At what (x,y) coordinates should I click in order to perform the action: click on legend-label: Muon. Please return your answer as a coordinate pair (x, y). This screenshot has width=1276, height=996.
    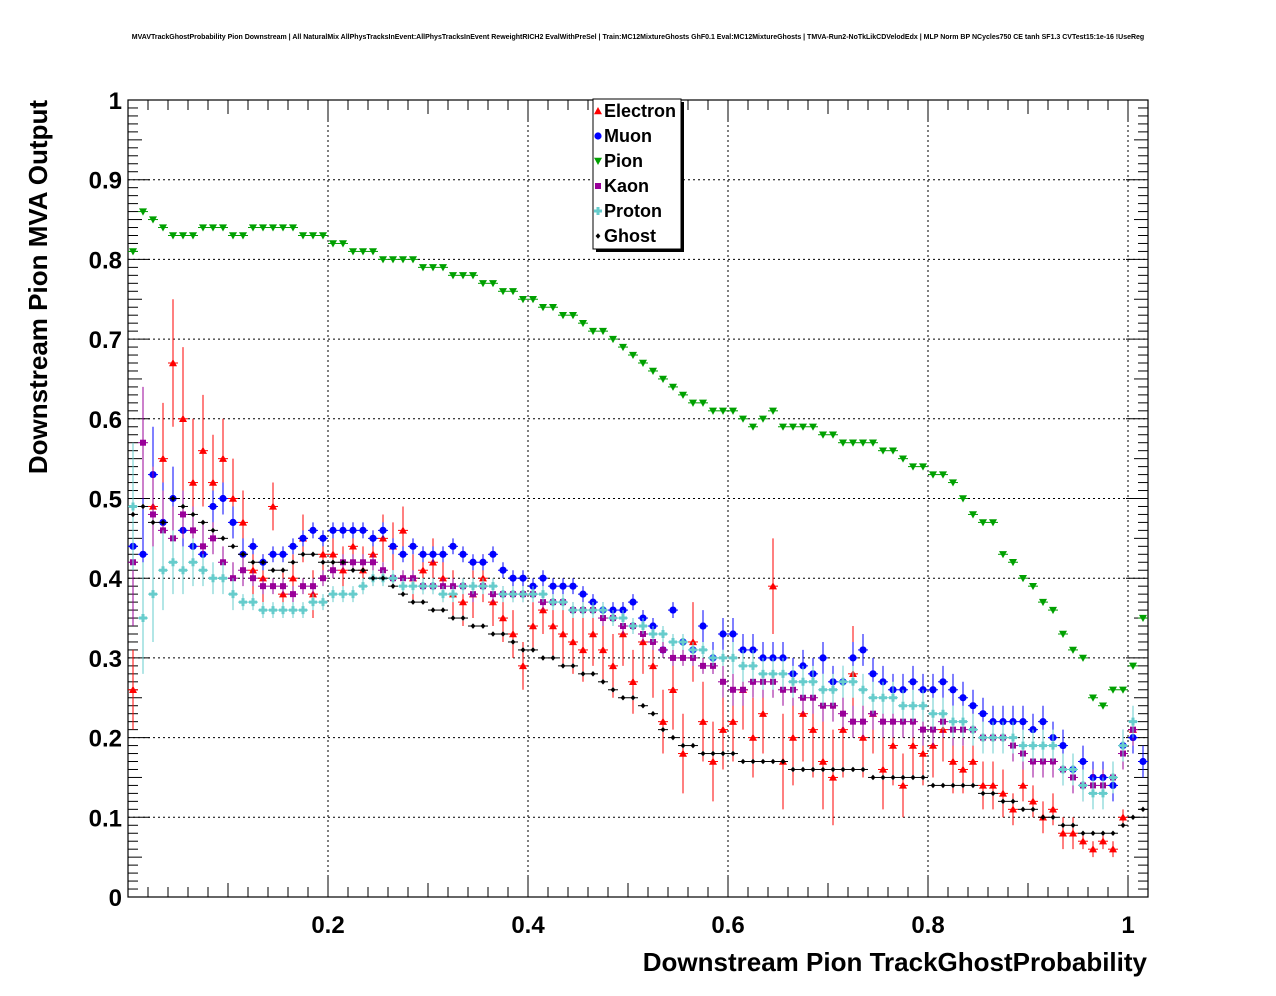
    Looking at the image, I should click on (628, 136).